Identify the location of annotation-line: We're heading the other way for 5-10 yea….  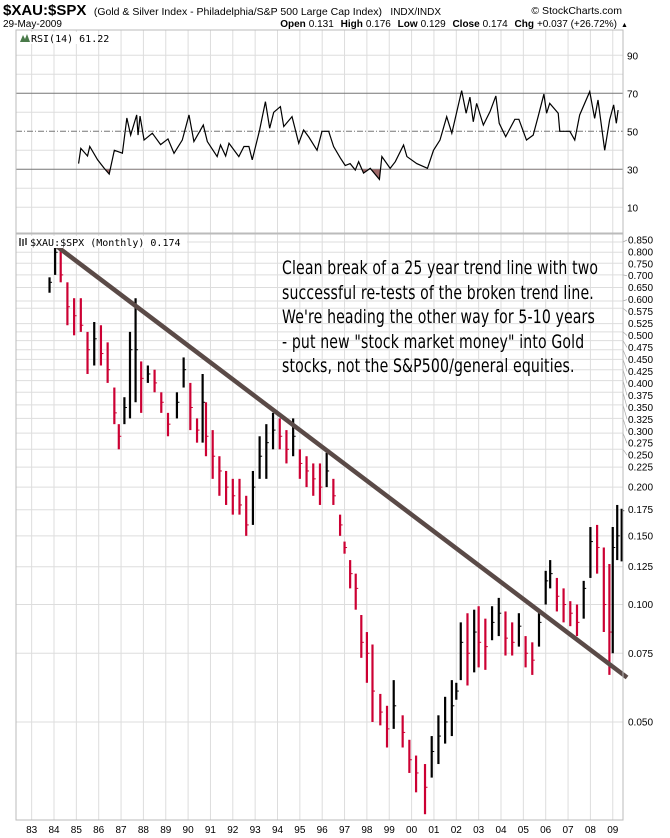
(438, 317).